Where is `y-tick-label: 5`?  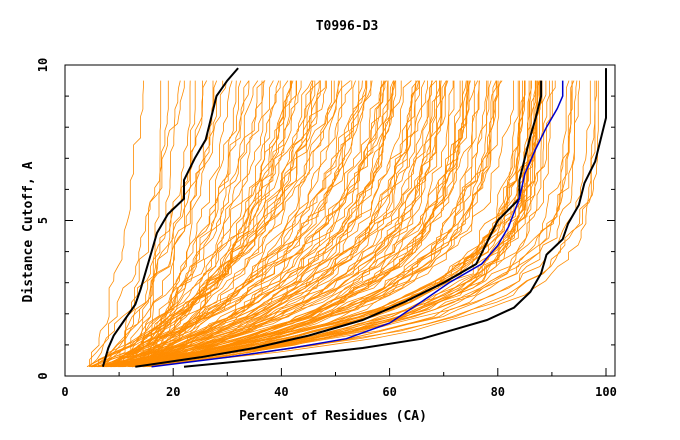
y-tick-label: 5 is located at coordinates (43, 220).